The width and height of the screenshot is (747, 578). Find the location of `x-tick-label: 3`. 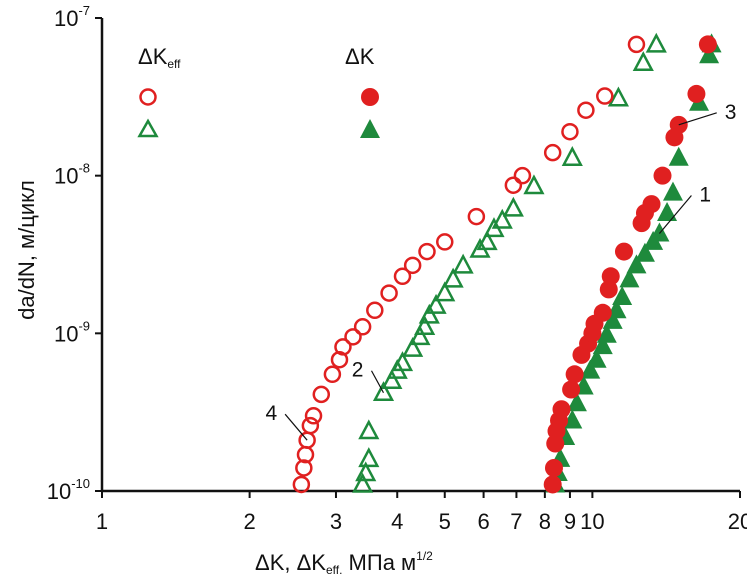

x-tick-label: 3 is located at coordinates (336, 521).